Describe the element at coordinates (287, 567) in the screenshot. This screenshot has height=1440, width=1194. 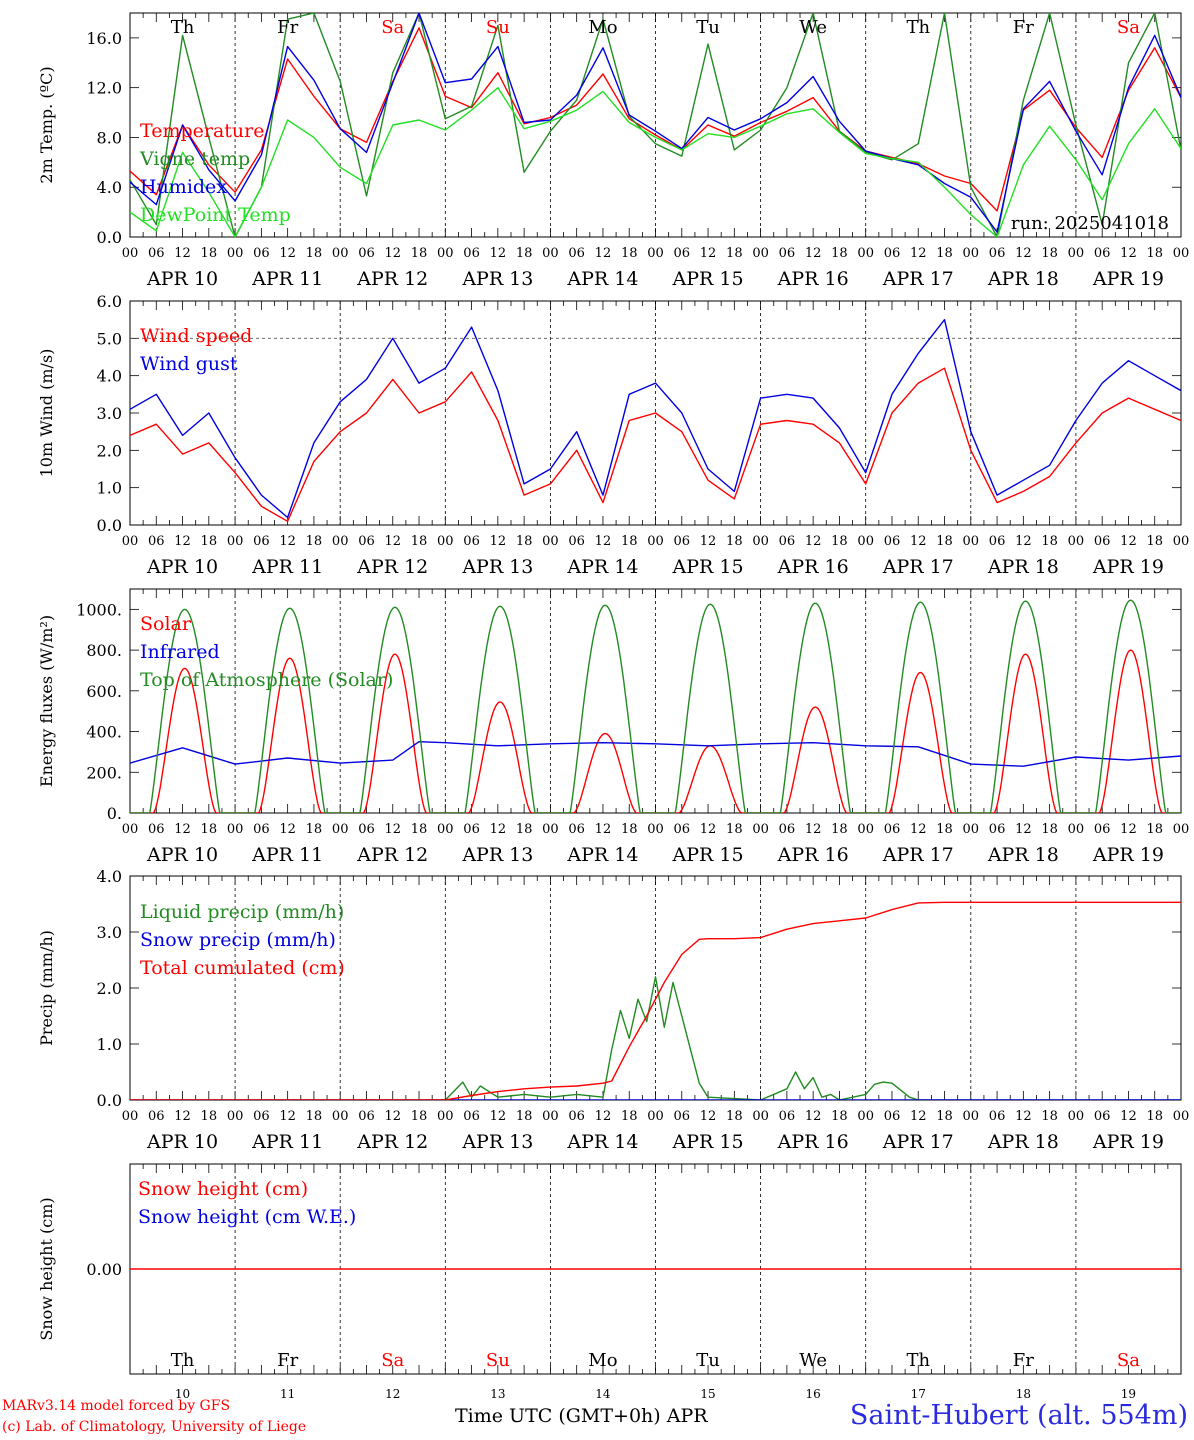
I see `date-label: APR 11` at that location.